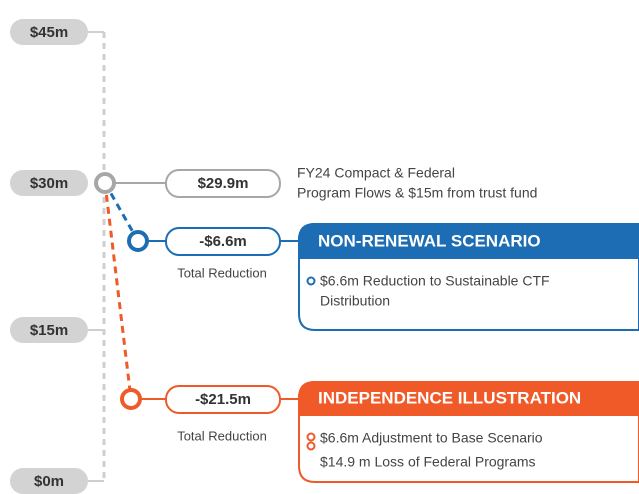 This screenshot has height=494, width=639. Describe the element at coordinates (431, 438) in the screenshot. I see `bullet-text: $6.6m Adjustment to Base Scenario` at that location.